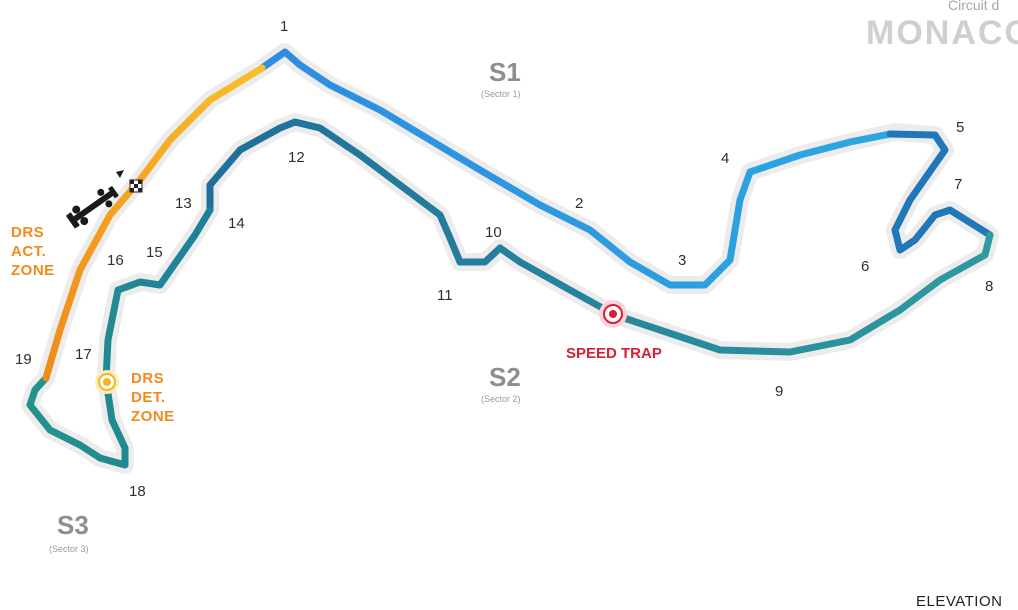 This screenshot has height=610, width=1018. I want to click on sector-3-label: S3, so click(73, 525).